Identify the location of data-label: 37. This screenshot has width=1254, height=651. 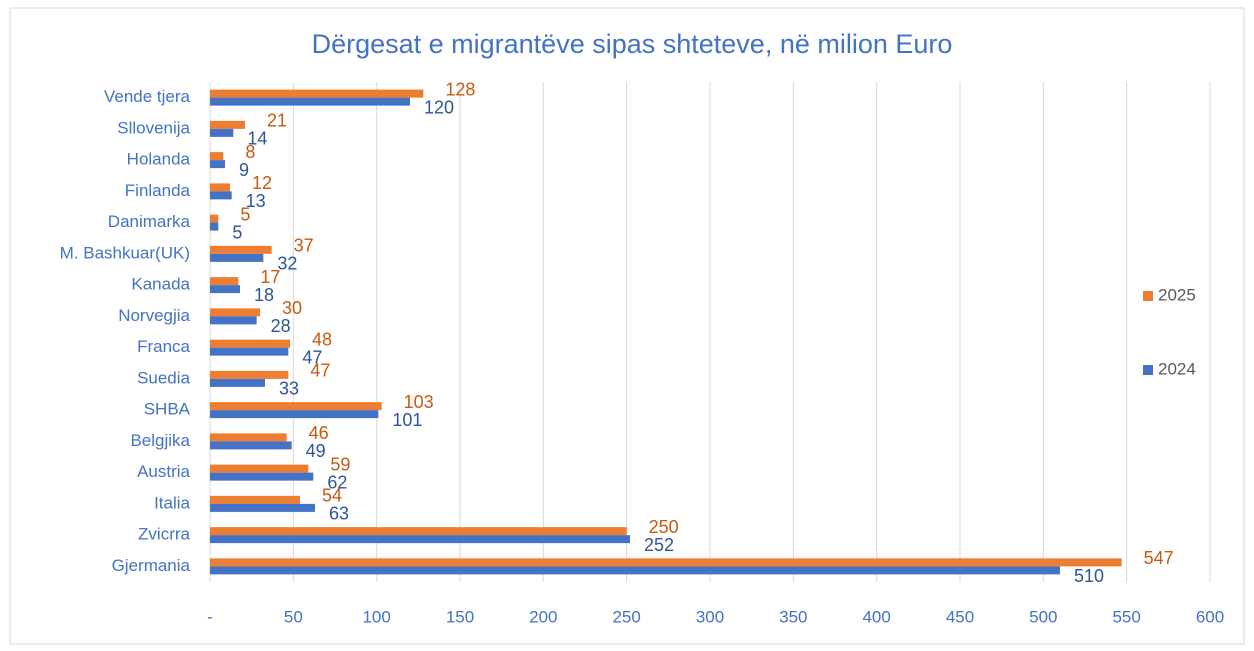
(304, 246).